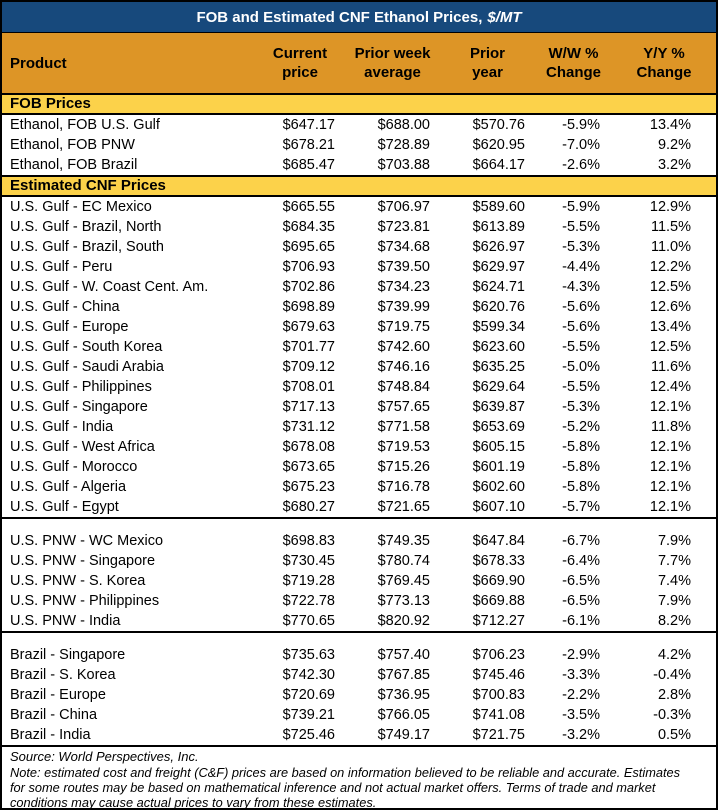 The width and height of the screenshot is (718, 810). I want to click on current-price-cell: $665.55, so click(308, 207).